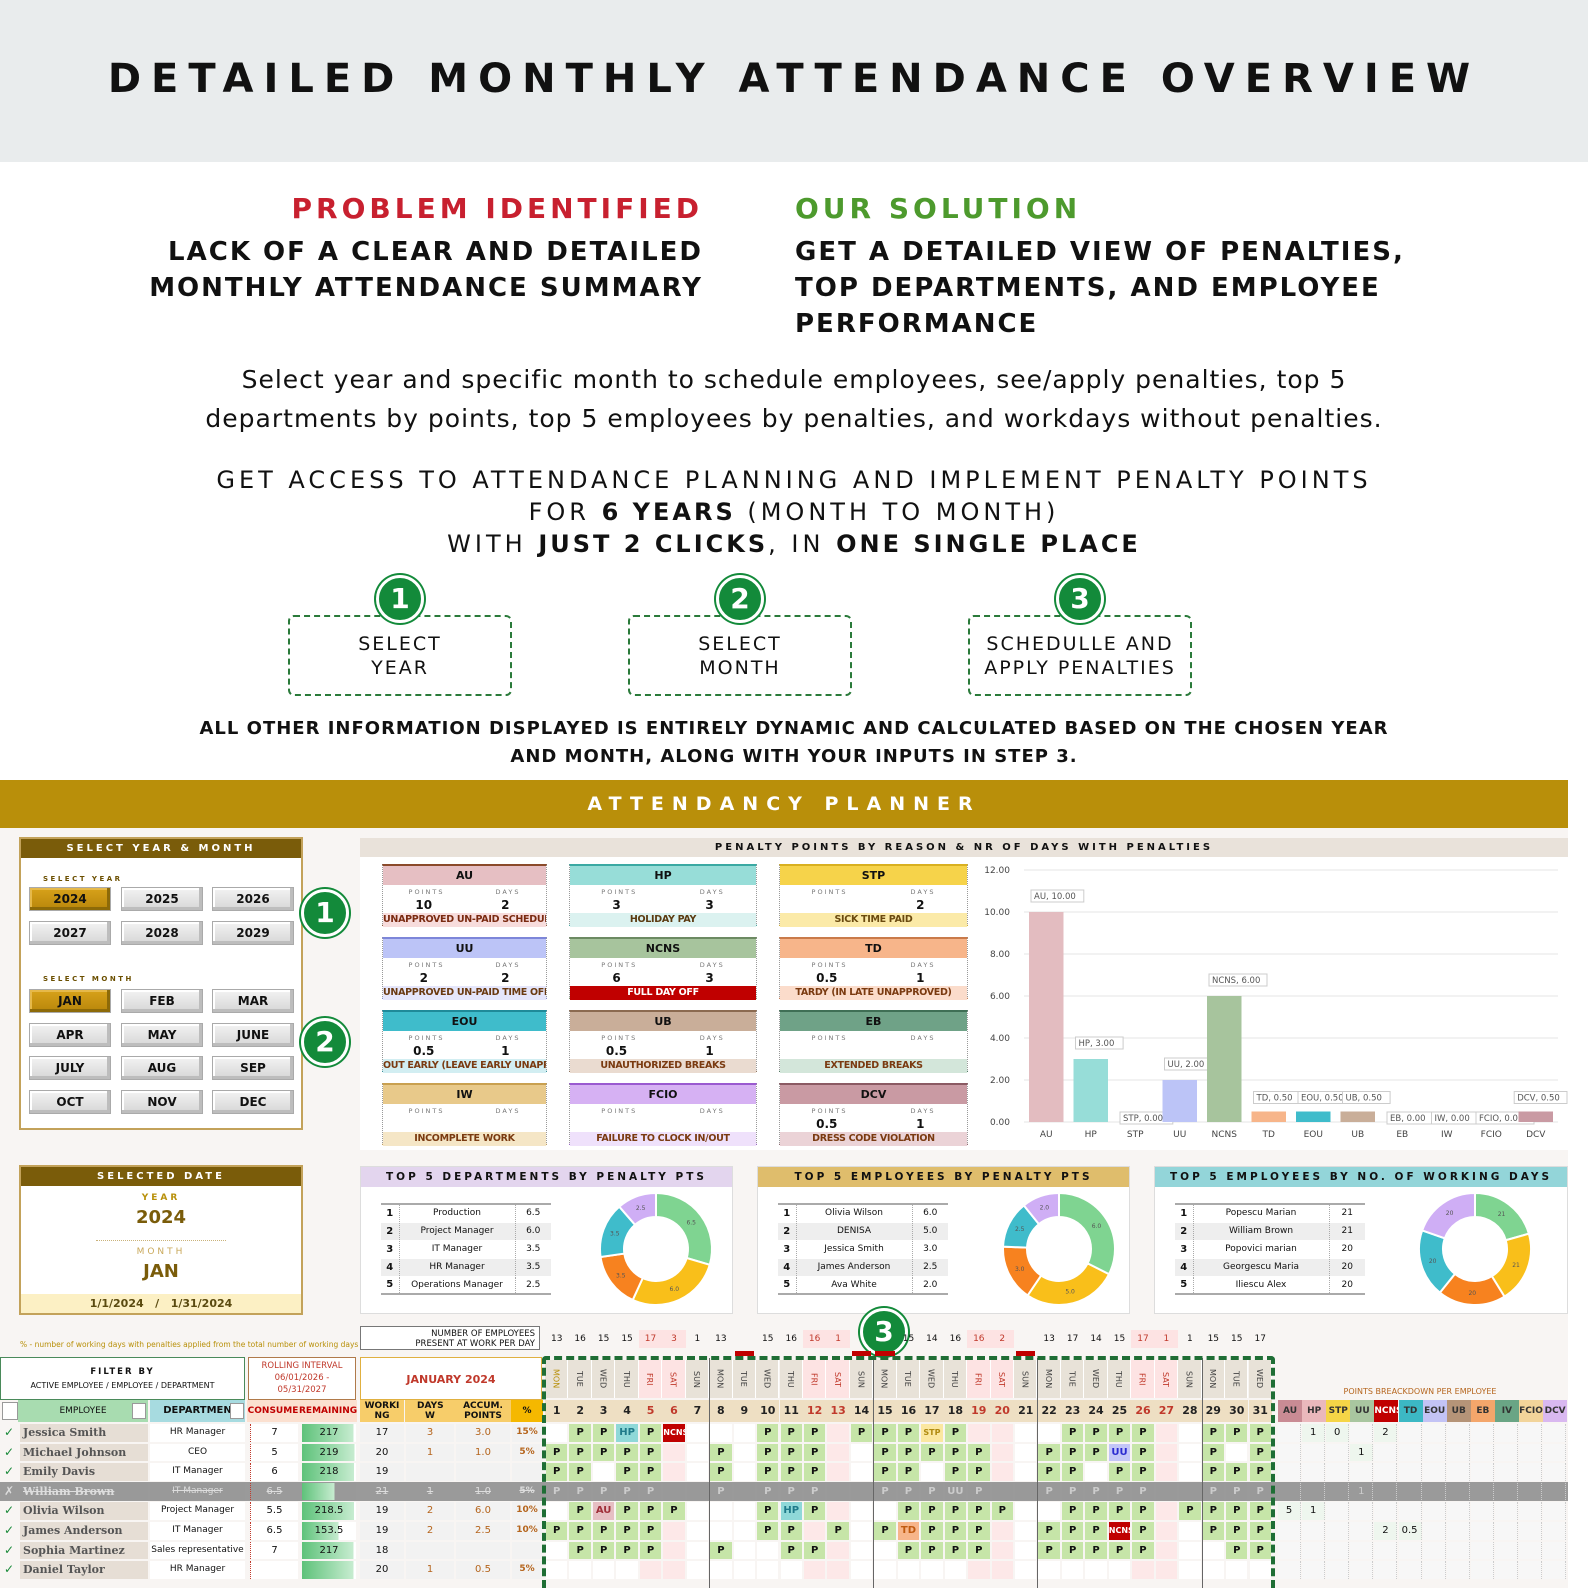 The height and width of the screenshot is (1588, 1588). I want to click on year-button-2029: 2029, so click(253, 933).